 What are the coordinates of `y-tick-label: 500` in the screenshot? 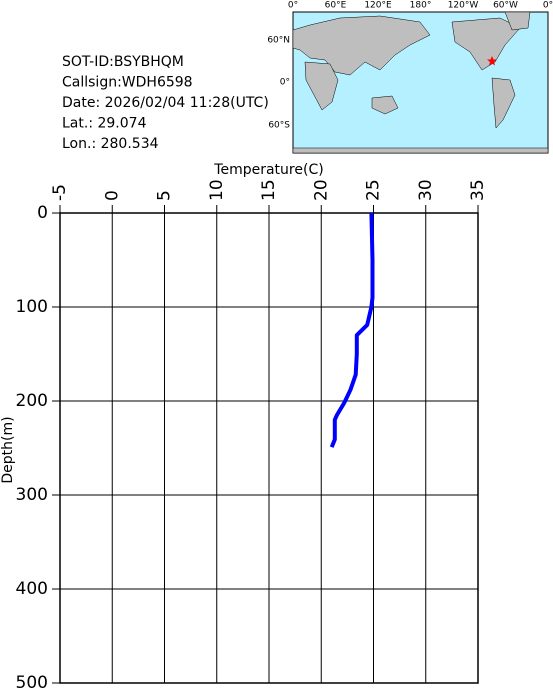 It's located at (32, 681).